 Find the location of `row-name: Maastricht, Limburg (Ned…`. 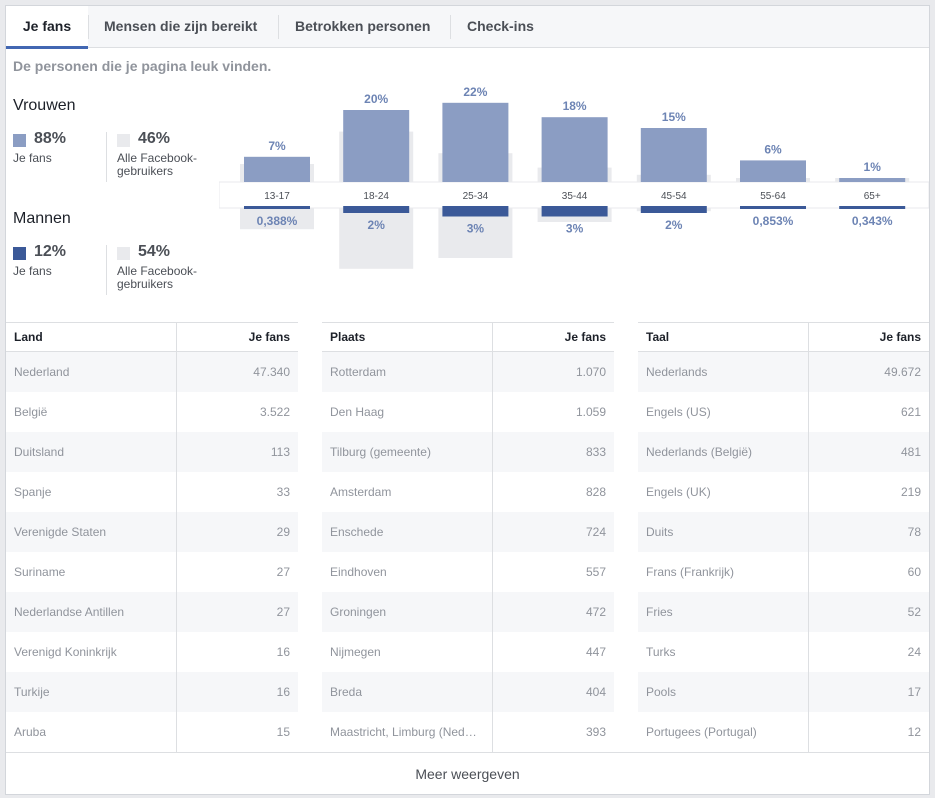

row-name: Maastricht, Limburg (Ned… is located at coordinates (403, 732).